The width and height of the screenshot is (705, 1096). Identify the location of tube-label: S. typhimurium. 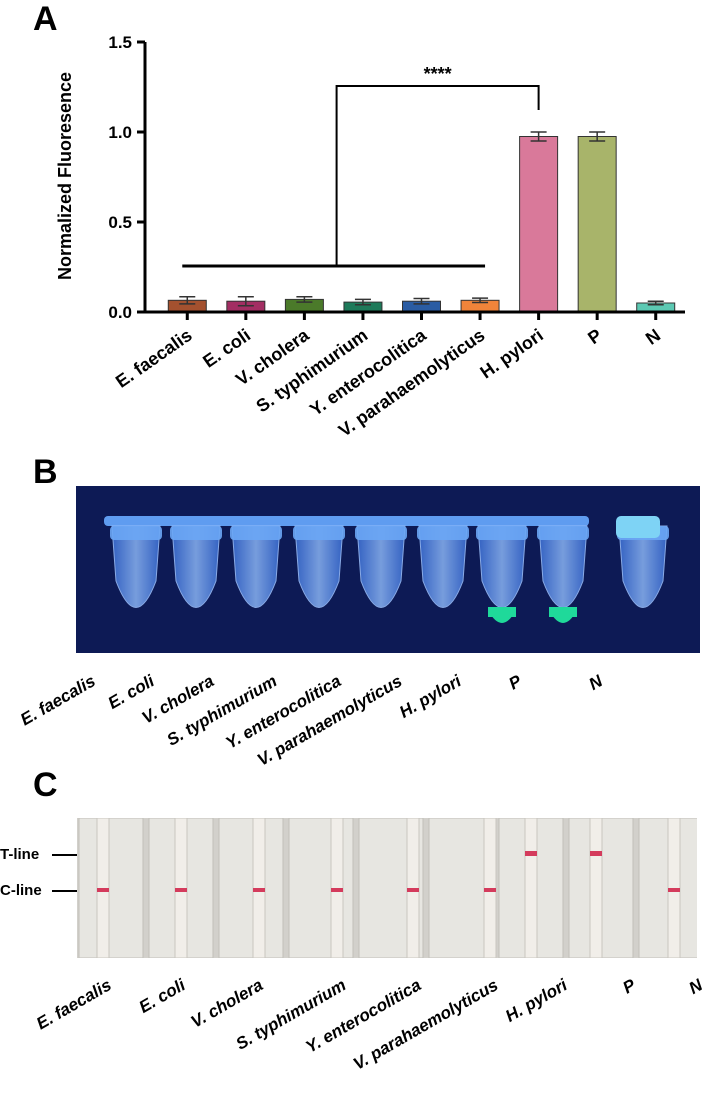
(222, 710).